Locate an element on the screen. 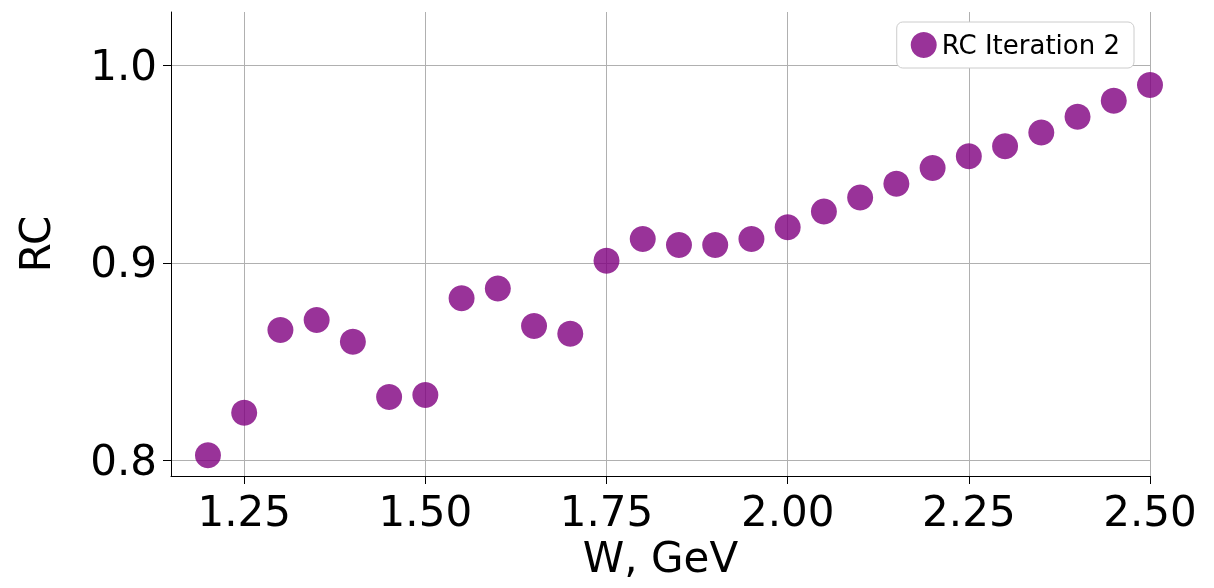 The height and width of the screenshot is (588, 1214). x-tick-label: 2.50 is located at coordinates (1150, 511).